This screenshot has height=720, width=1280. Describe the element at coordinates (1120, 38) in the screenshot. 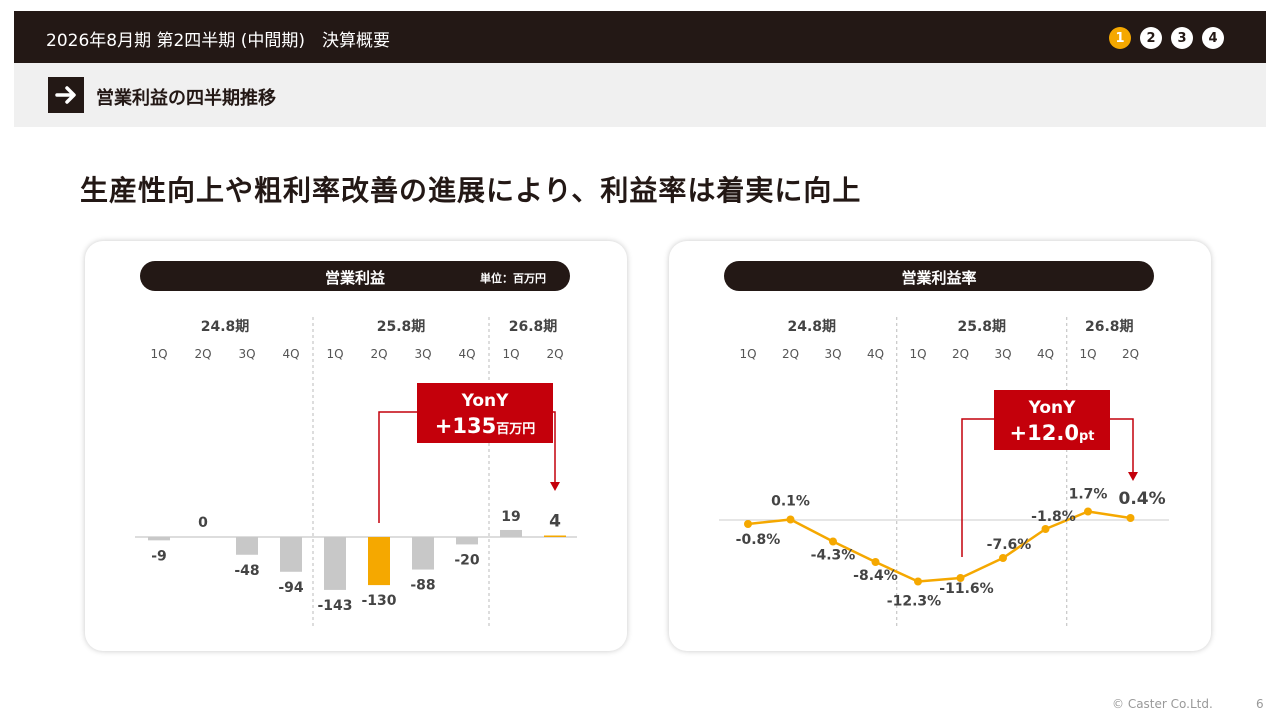

I see `page-1-button: 1` at that location.